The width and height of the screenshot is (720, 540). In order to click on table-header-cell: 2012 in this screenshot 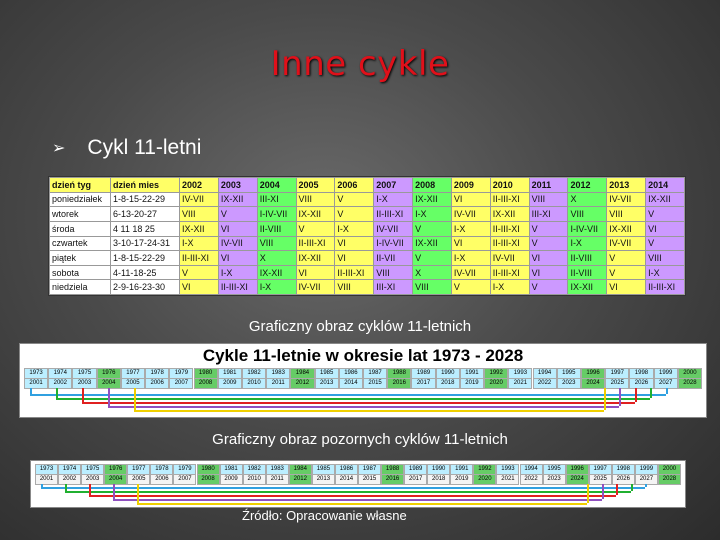, I will do `click(587, 185)`.